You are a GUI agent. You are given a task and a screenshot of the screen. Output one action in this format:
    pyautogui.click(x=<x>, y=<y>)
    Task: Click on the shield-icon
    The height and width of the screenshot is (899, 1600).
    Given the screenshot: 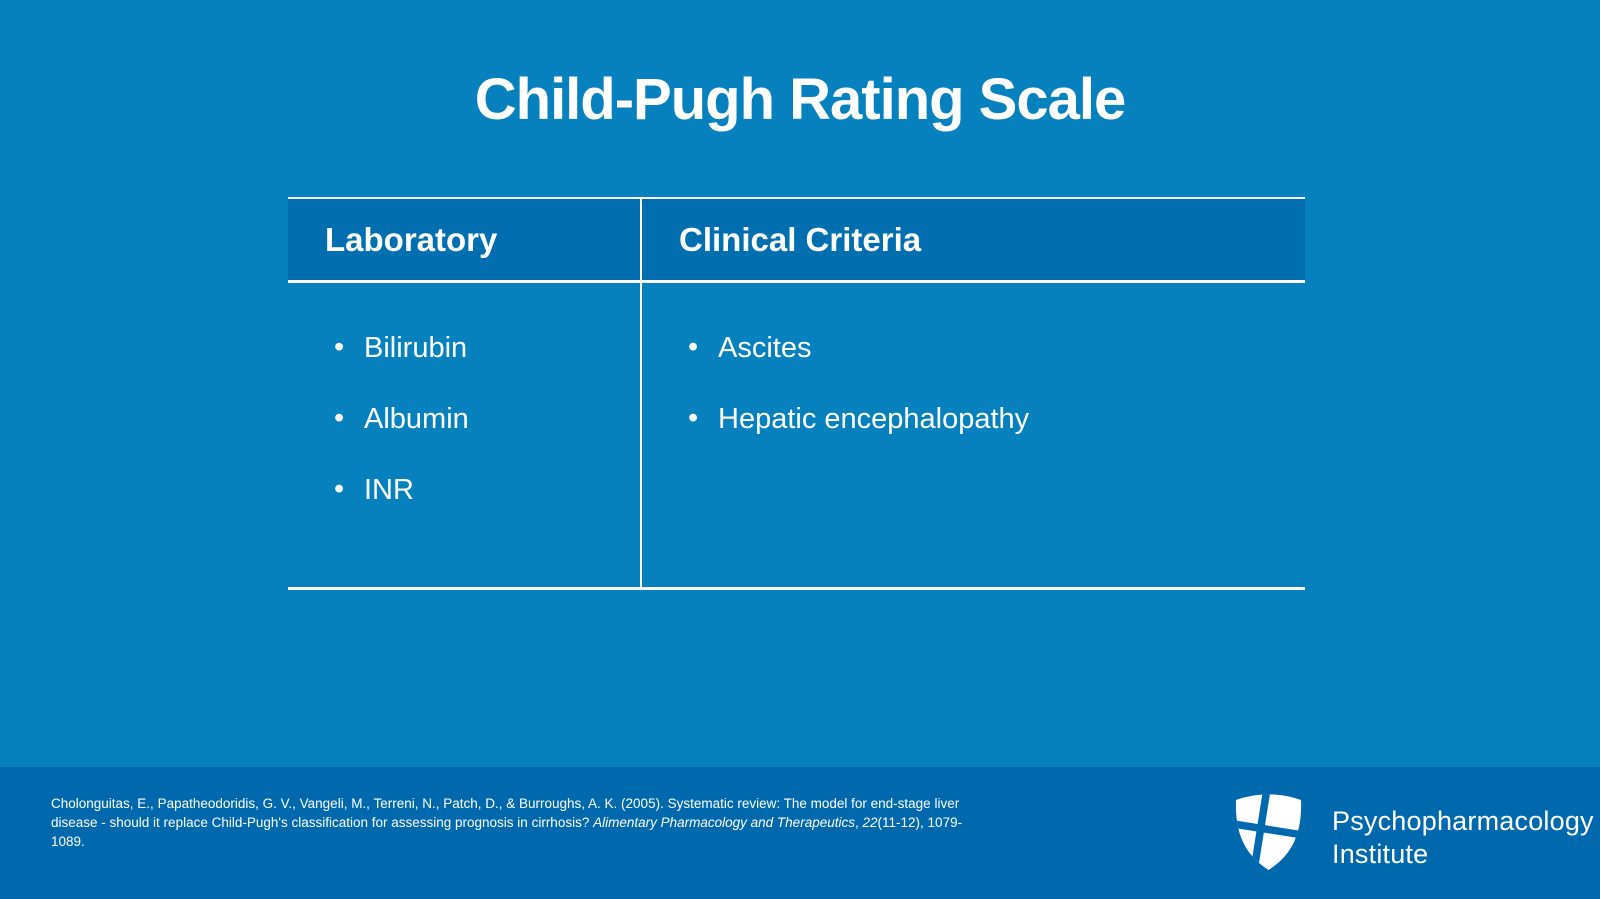 What is the action you would take?
    pyautogui.click(x=1268, y=832)
    